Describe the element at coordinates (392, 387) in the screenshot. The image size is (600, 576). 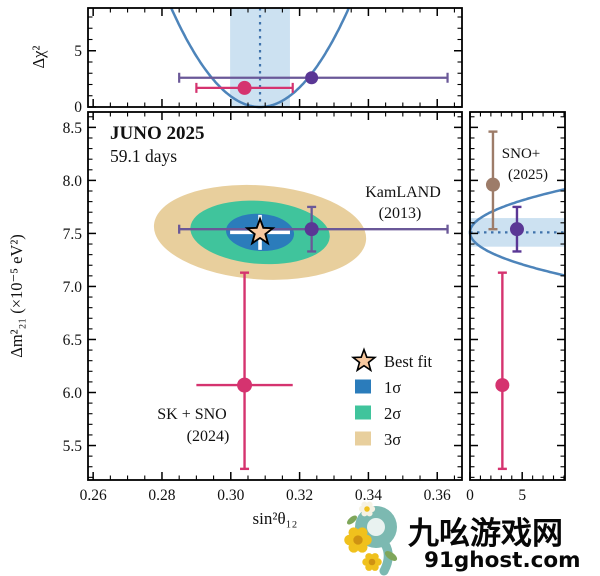
I see `legend-1sigma-label: 1σ` at that location.